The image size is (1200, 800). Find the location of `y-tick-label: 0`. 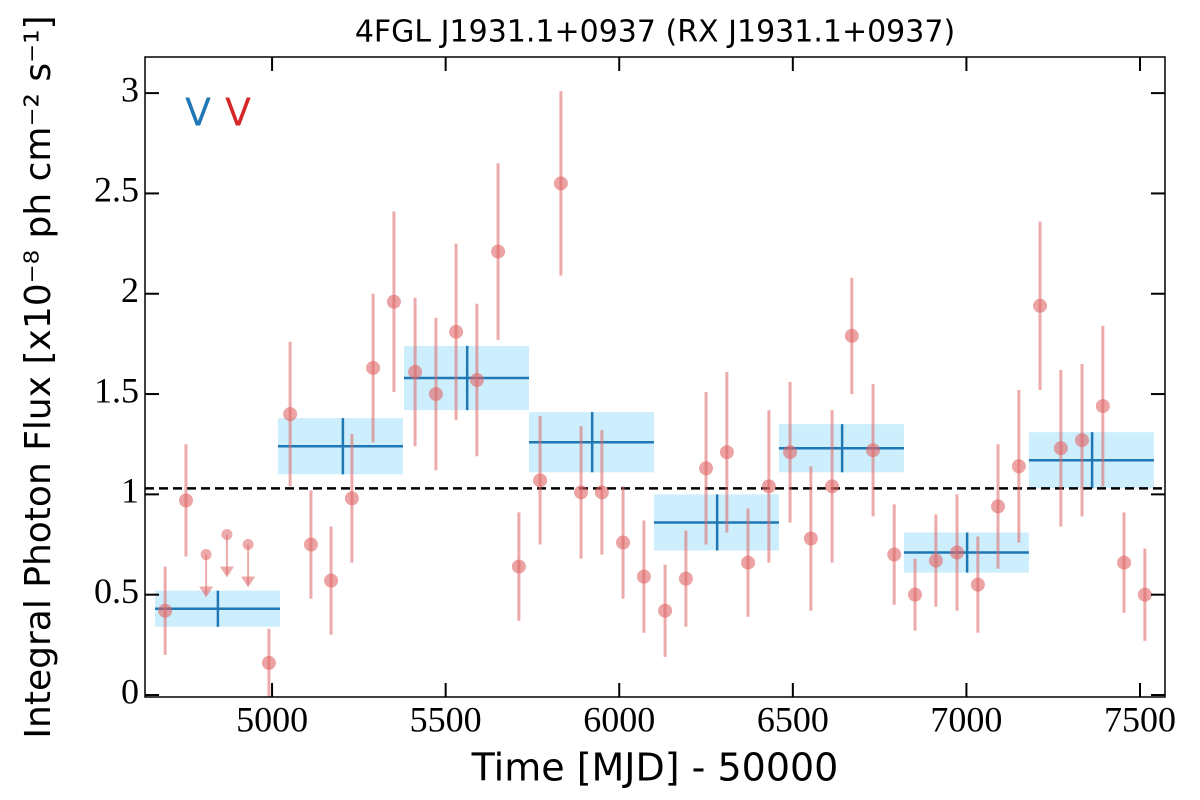

y-tick-label: 0 is located at coordinates (130, 691).